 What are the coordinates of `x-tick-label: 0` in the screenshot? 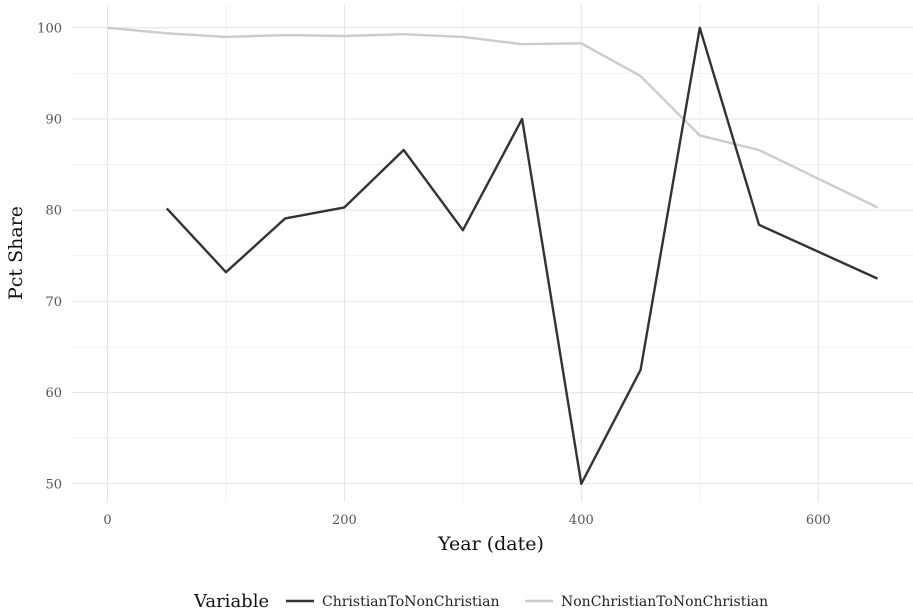 It's located at (107, 520).